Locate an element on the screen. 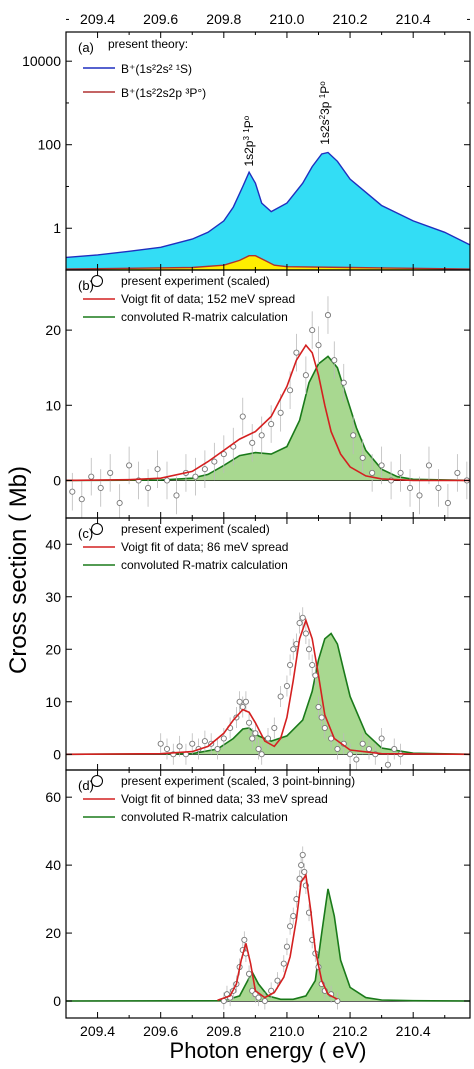  panel-label-b: (b) is located at coordinates (86, 285).